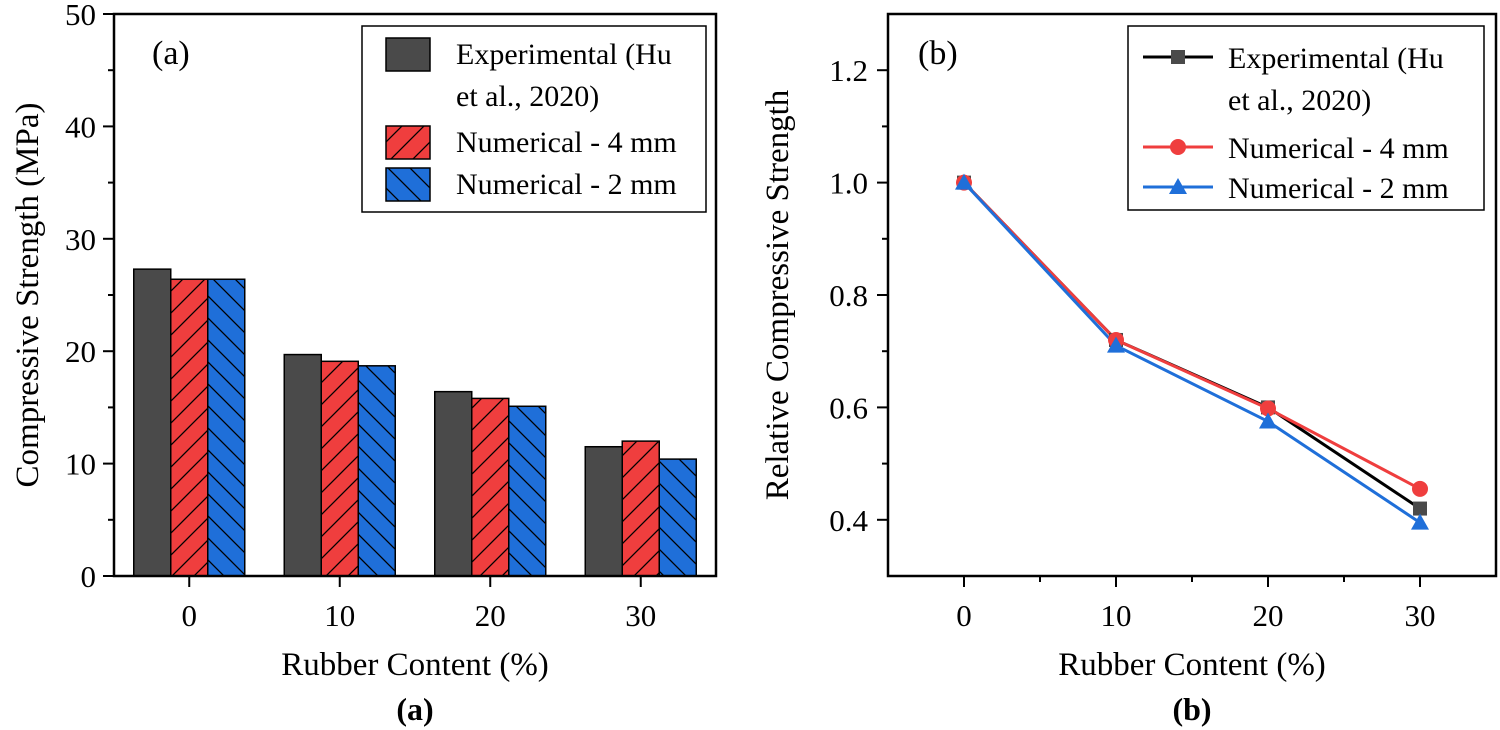 The image size is (1500, 730). What do you see at coordinates (80, 16) in the screenshot?
I see `y-tick-label: 50` at bounding box center [80, 16].